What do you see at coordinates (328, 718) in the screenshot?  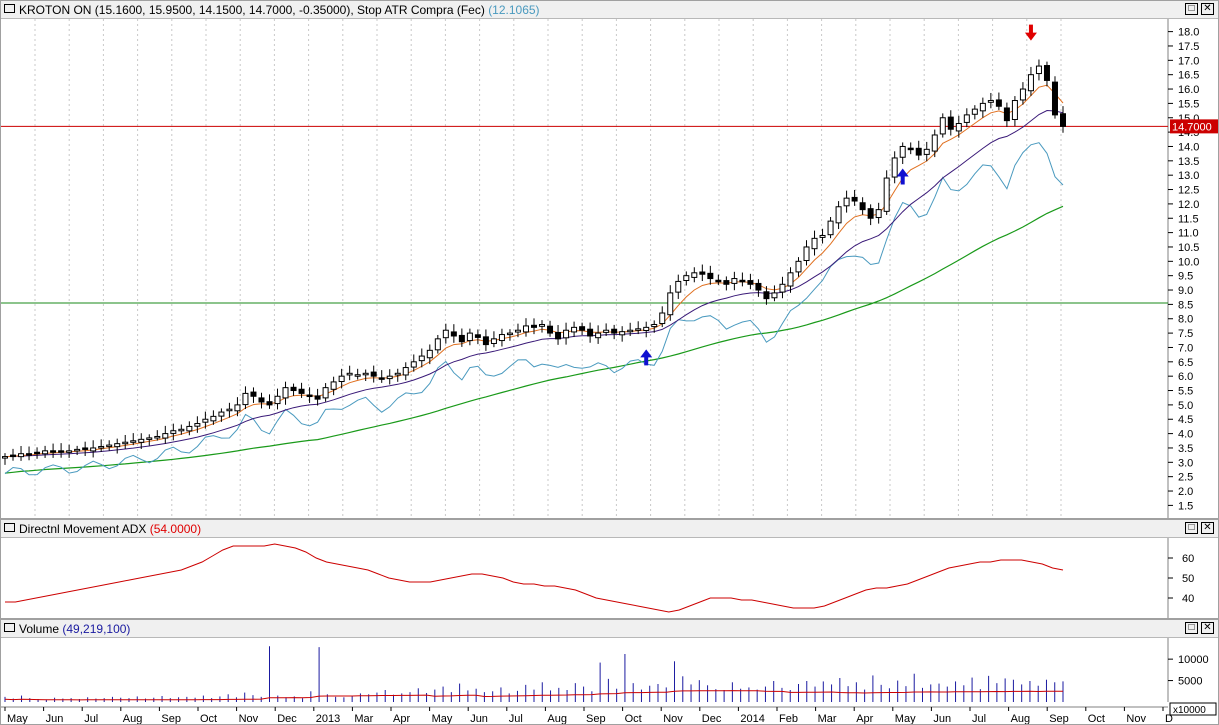 I see `time-tick-label: 2013` at bounding box center [328, 718].